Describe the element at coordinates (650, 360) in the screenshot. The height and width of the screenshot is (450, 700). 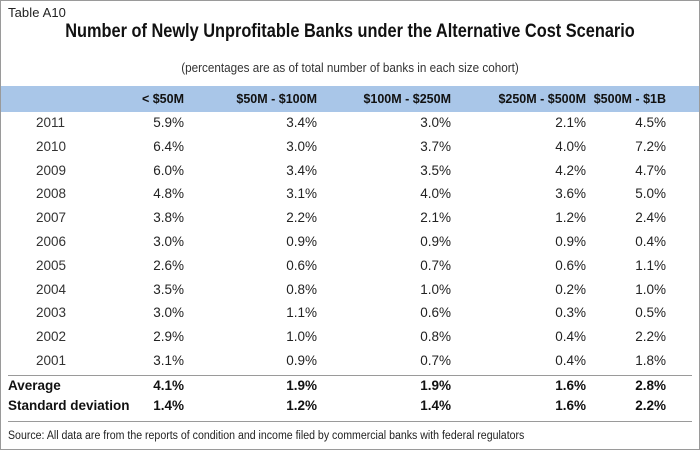
I see `table-cell: 1.8%` at that location.